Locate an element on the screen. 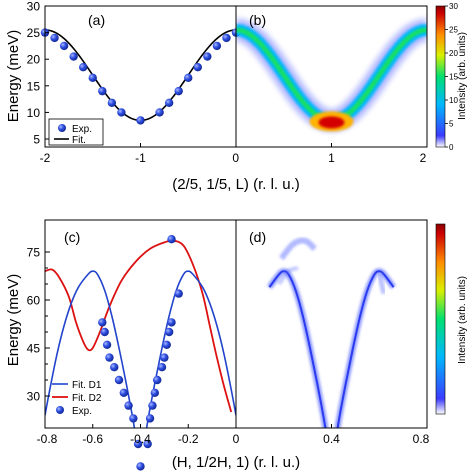 The width and height of the screenshot is (474, 474). panel-c-ytick-label: 75 is located at coordinates (34, 253).